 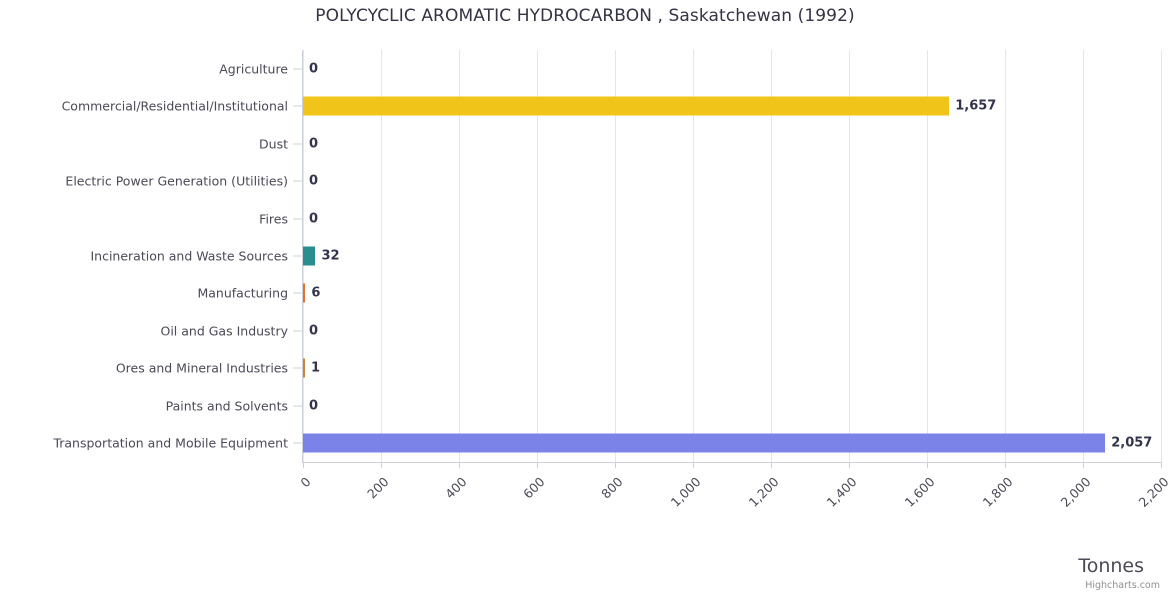 What do you see at coordinates (316, 293) in the screenshot?
I see `bar-value-label: 6` at bounding box center [316, 293].